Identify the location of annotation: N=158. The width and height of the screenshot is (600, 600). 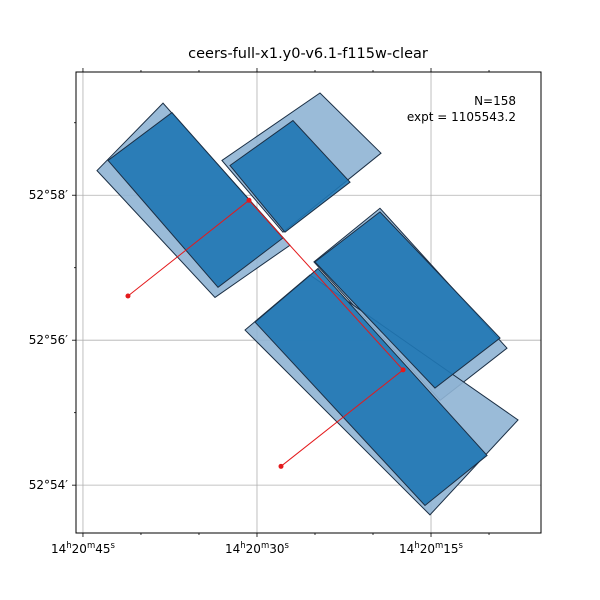
(495, 101).